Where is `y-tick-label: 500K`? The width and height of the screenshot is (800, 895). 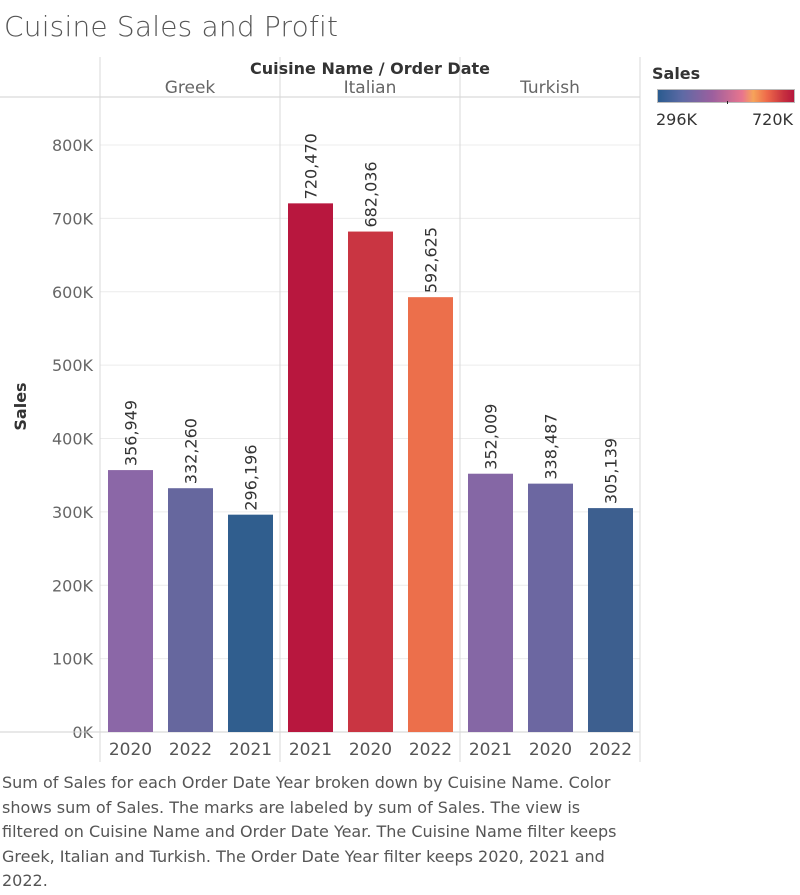 y-tick-label: 500K is located at coordinates (73, 365).